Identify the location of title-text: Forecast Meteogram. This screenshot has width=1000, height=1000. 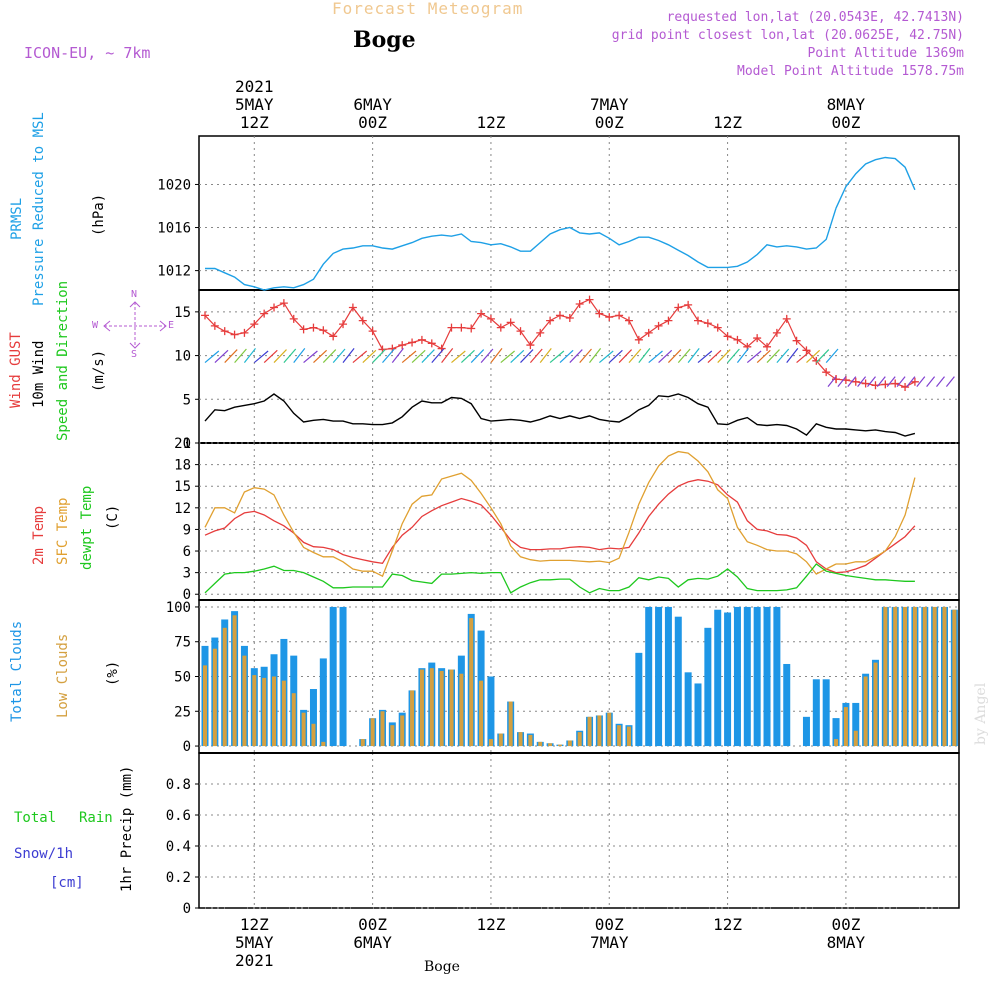
(428, 9).